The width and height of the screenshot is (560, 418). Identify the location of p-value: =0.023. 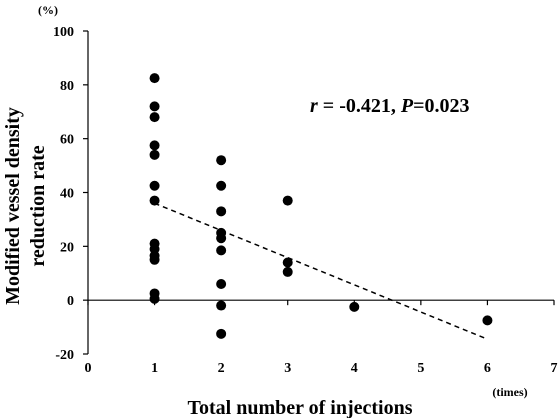
(441, 106).